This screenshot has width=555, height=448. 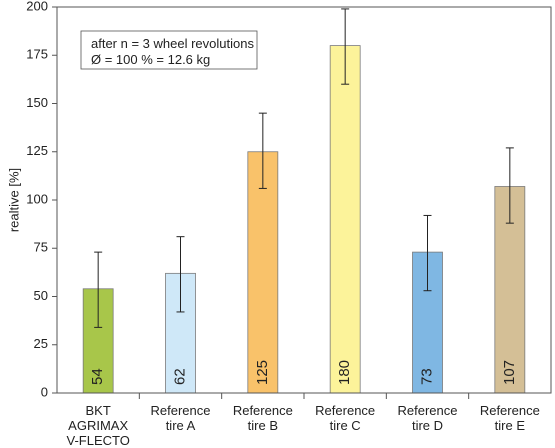 I want to click on y-tick-label: 25, so click(x=41, y=343).